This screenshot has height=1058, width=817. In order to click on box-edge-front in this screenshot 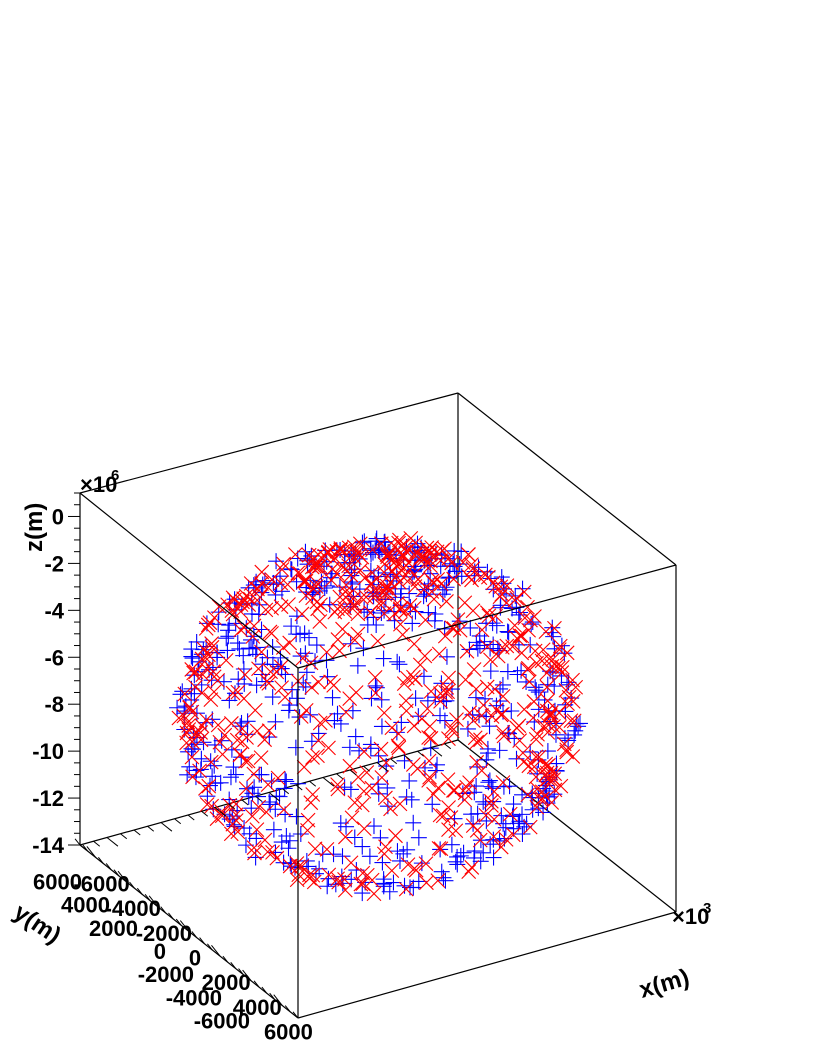, I will do `click(189, 580)`.